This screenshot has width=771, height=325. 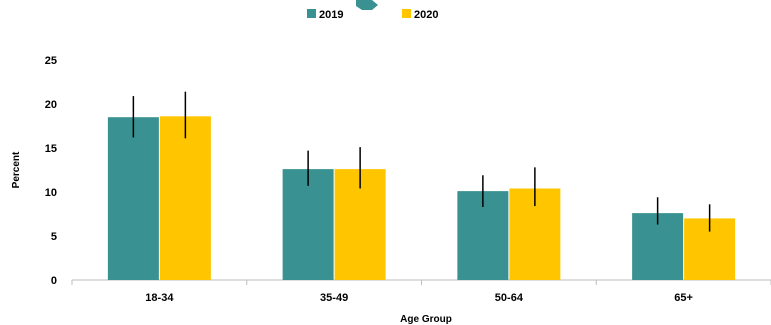 What do you see at coordinates (51, 193) in the screenshot?
I see `y-tick-label: 10` at bounding box center [51, 193].